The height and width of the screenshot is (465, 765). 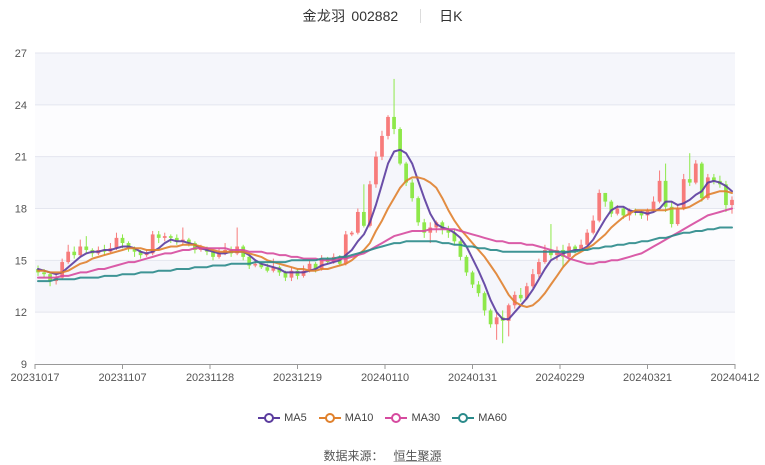 I want to click on legend-item-ma30: MA30, so click(x=412, y=418).